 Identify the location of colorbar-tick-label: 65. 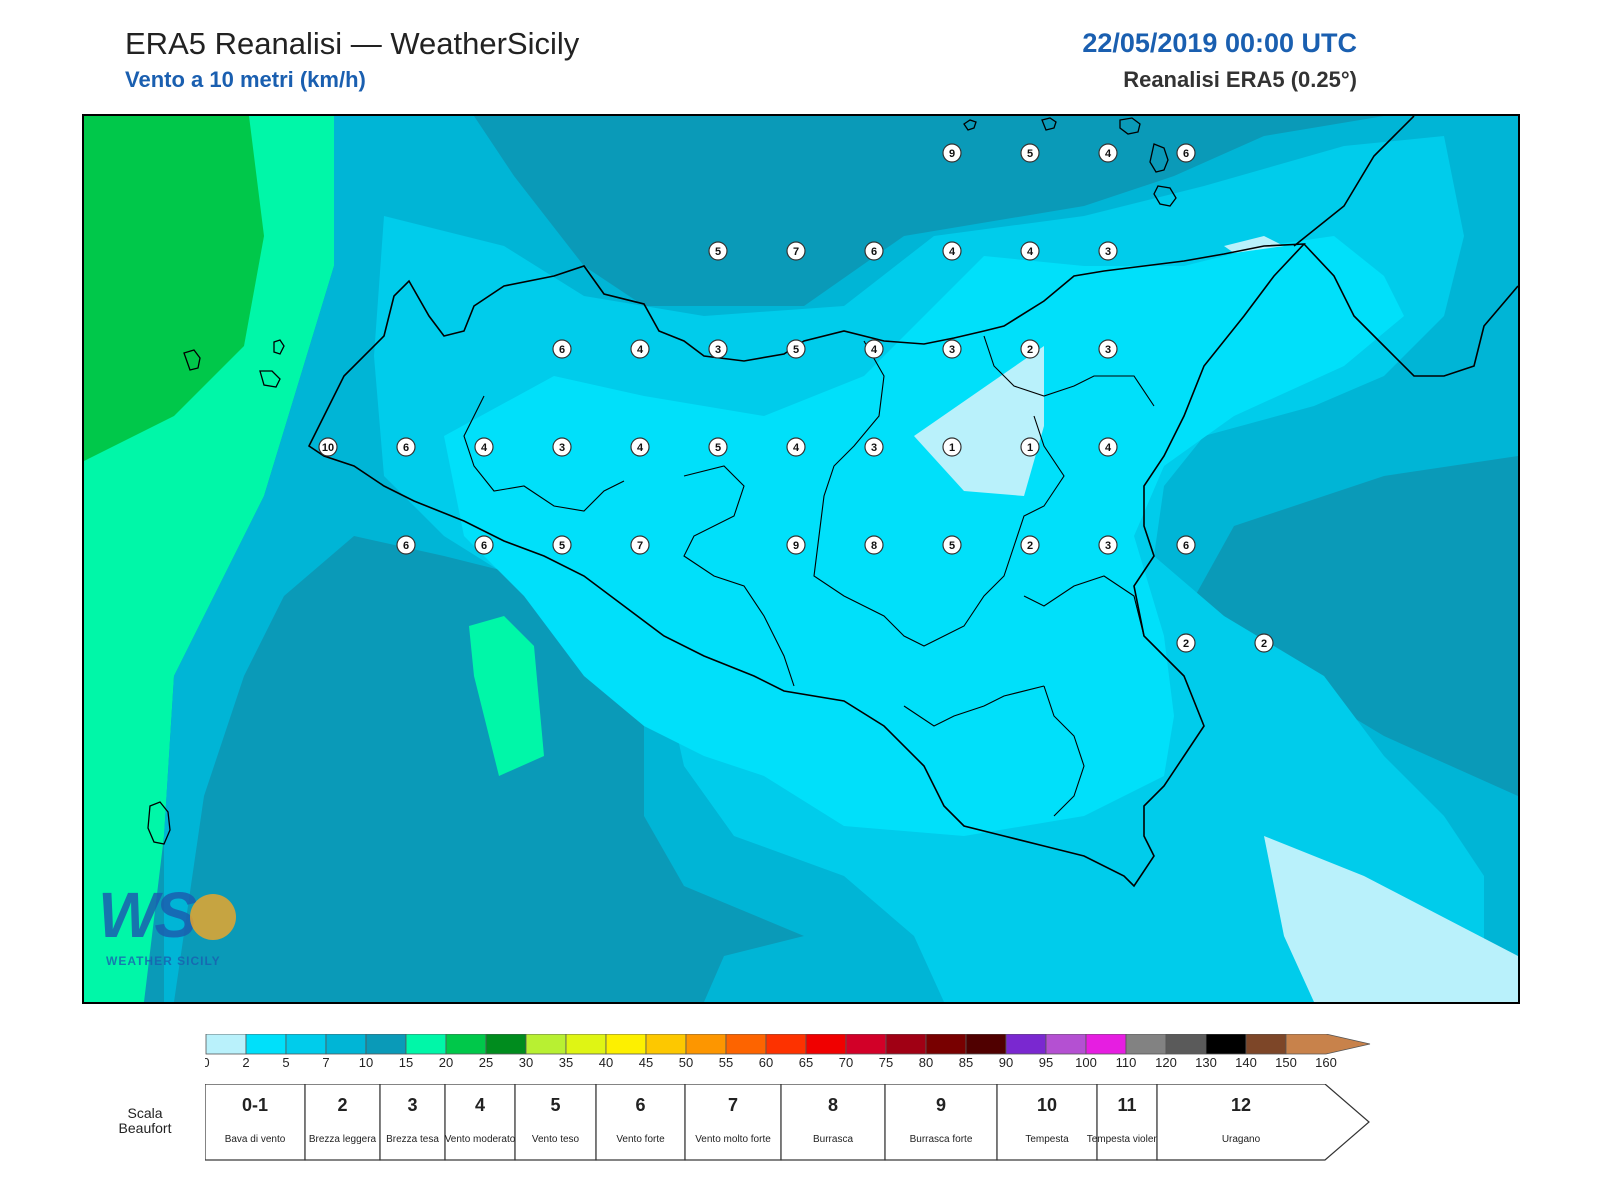
(806, 1061).